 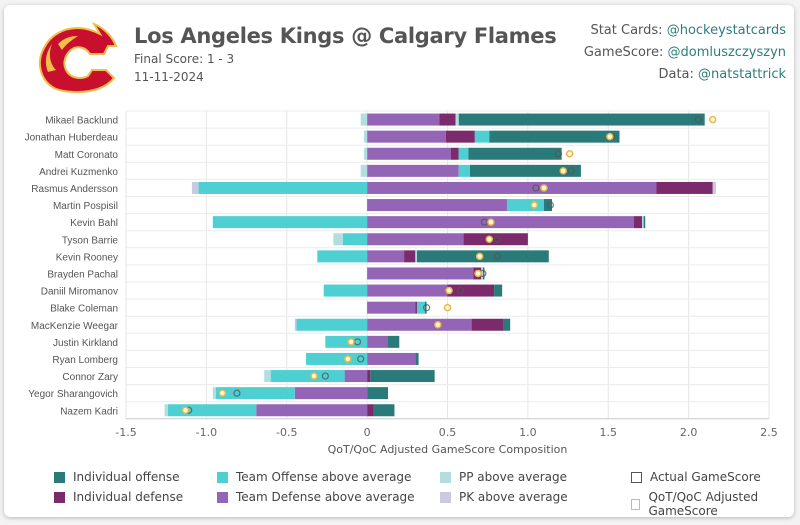 I want to click on player-label: Rasmus Andersson, so click(x=74, y=189).